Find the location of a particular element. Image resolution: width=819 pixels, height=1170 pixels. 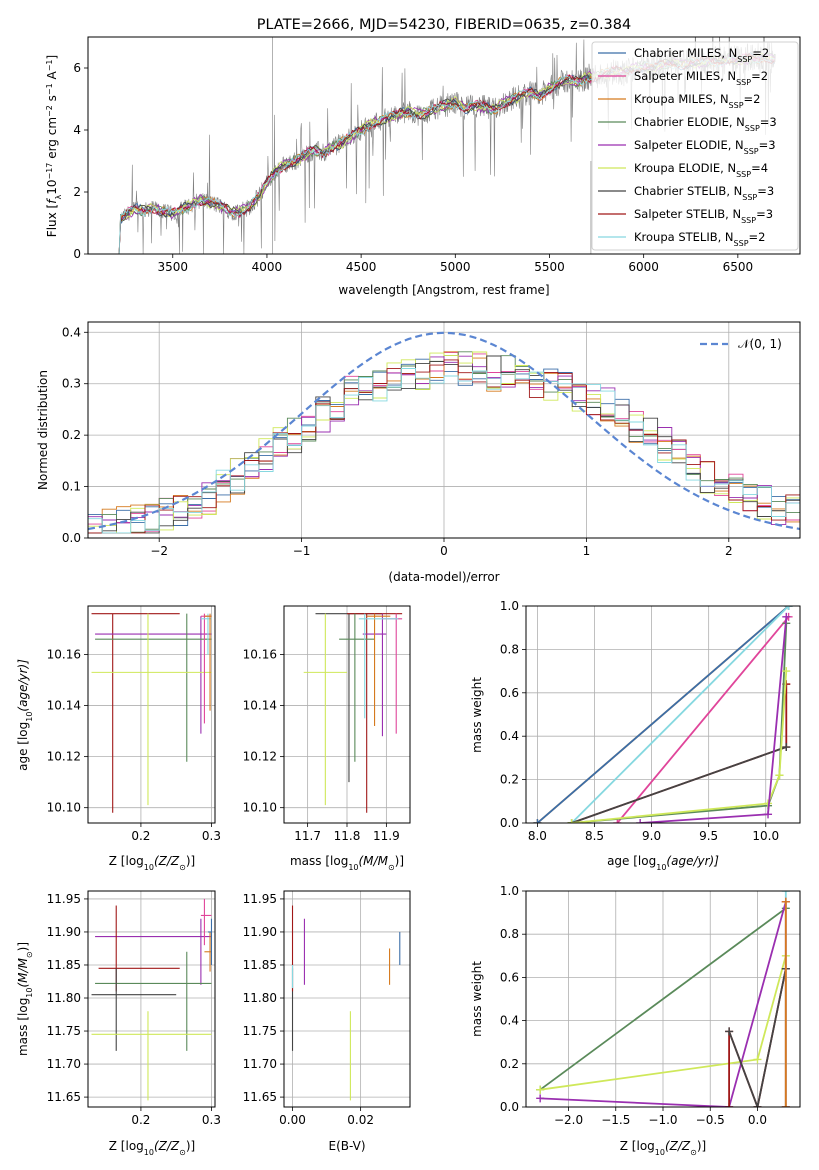

x-tick-label: −0.5 is located at coordinates (710, 1120).